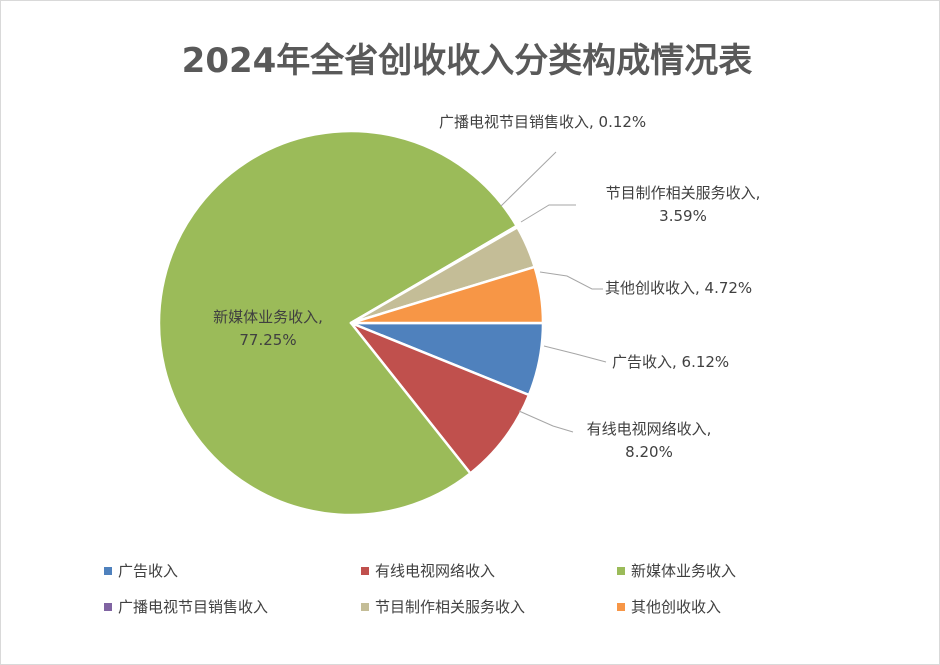  What do you see at coordinates (193, 607) in the screenshot?
I see `legend-label-4: 广播电视节目销售收入` at bounding box center [193, 607].